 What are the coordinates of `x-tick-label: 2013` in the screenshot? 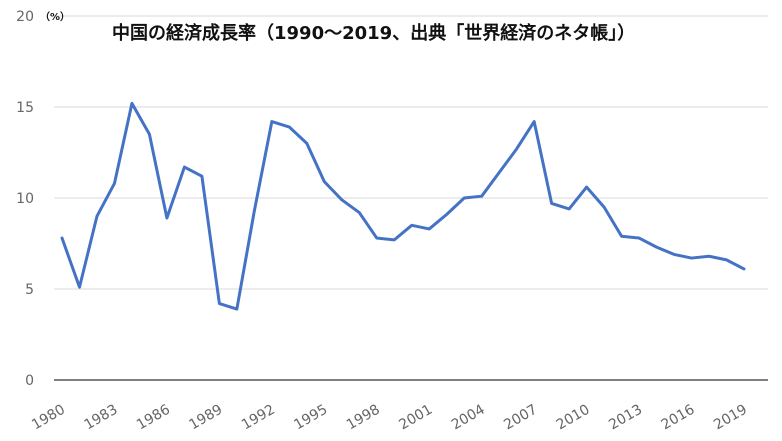 It's located at (625, 418).